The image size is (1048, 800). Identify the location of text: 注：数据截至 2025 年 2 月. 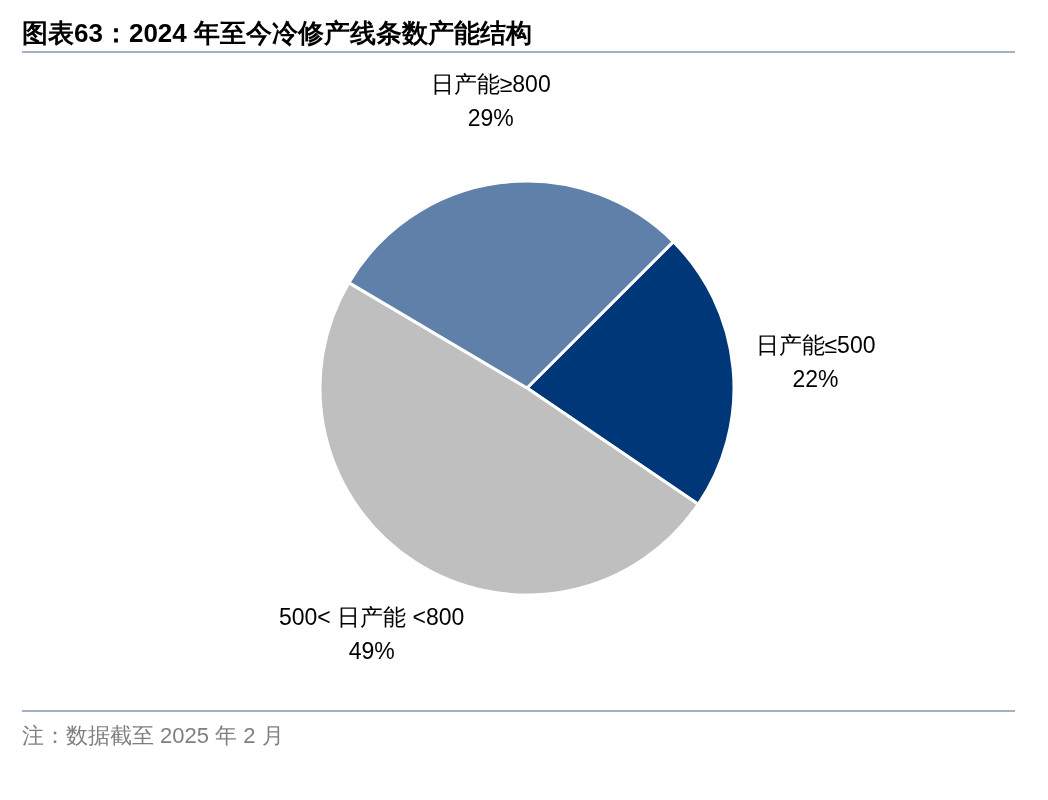
(153, 735).